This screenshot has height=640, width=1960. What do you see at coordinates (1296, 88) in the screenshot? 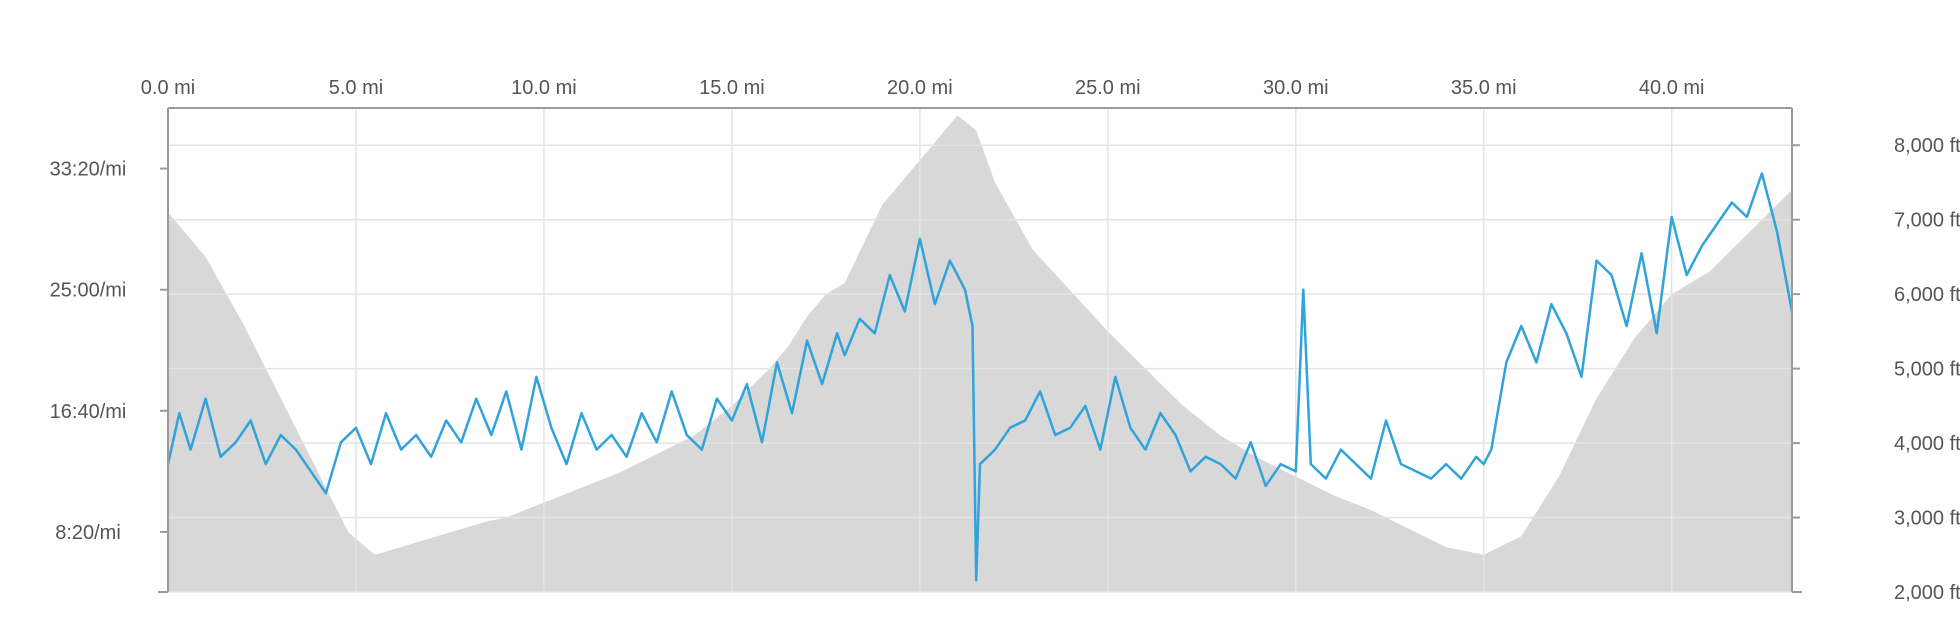
I see `x-tick-label: 30.0 mi` at bounding box center [1296, 88].